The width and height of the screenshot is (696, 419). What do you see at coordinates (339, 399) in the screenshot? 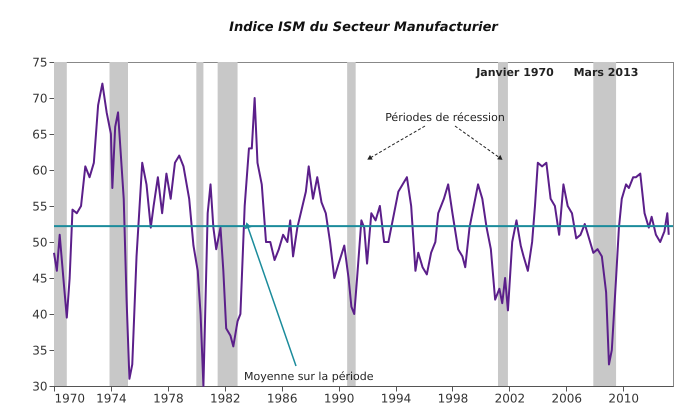
I see `x-tick-label: 1990` at bounding box center [339, 399].